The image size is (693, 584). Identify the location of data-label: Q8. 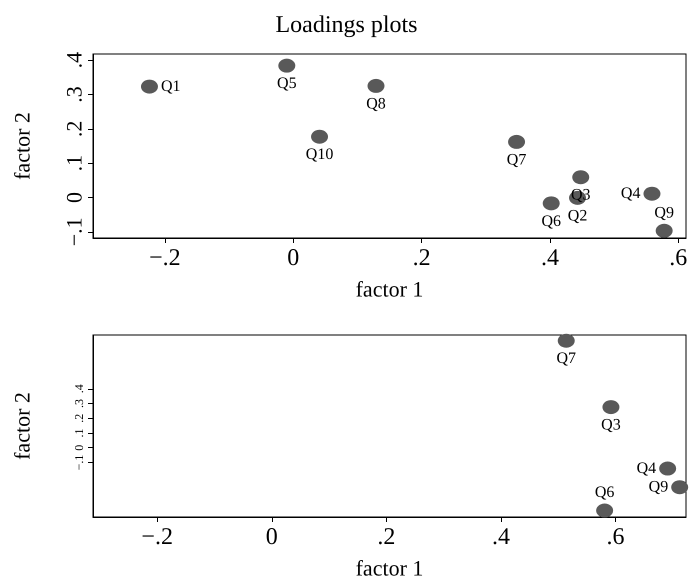
(376, 103).